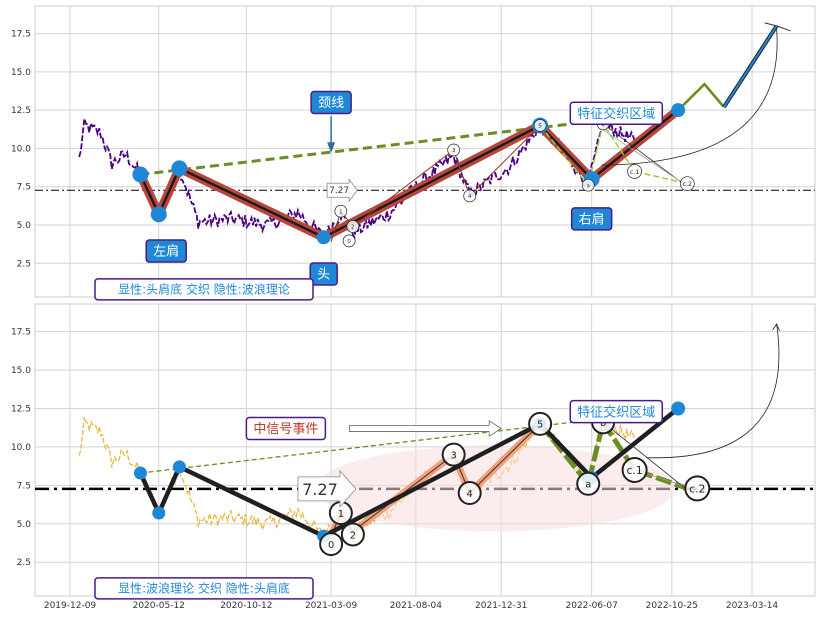  What do you see at coordinates (425, 428) in the screenshot?
I see `mid-signal-arrow` at bounding box center [425, 428].